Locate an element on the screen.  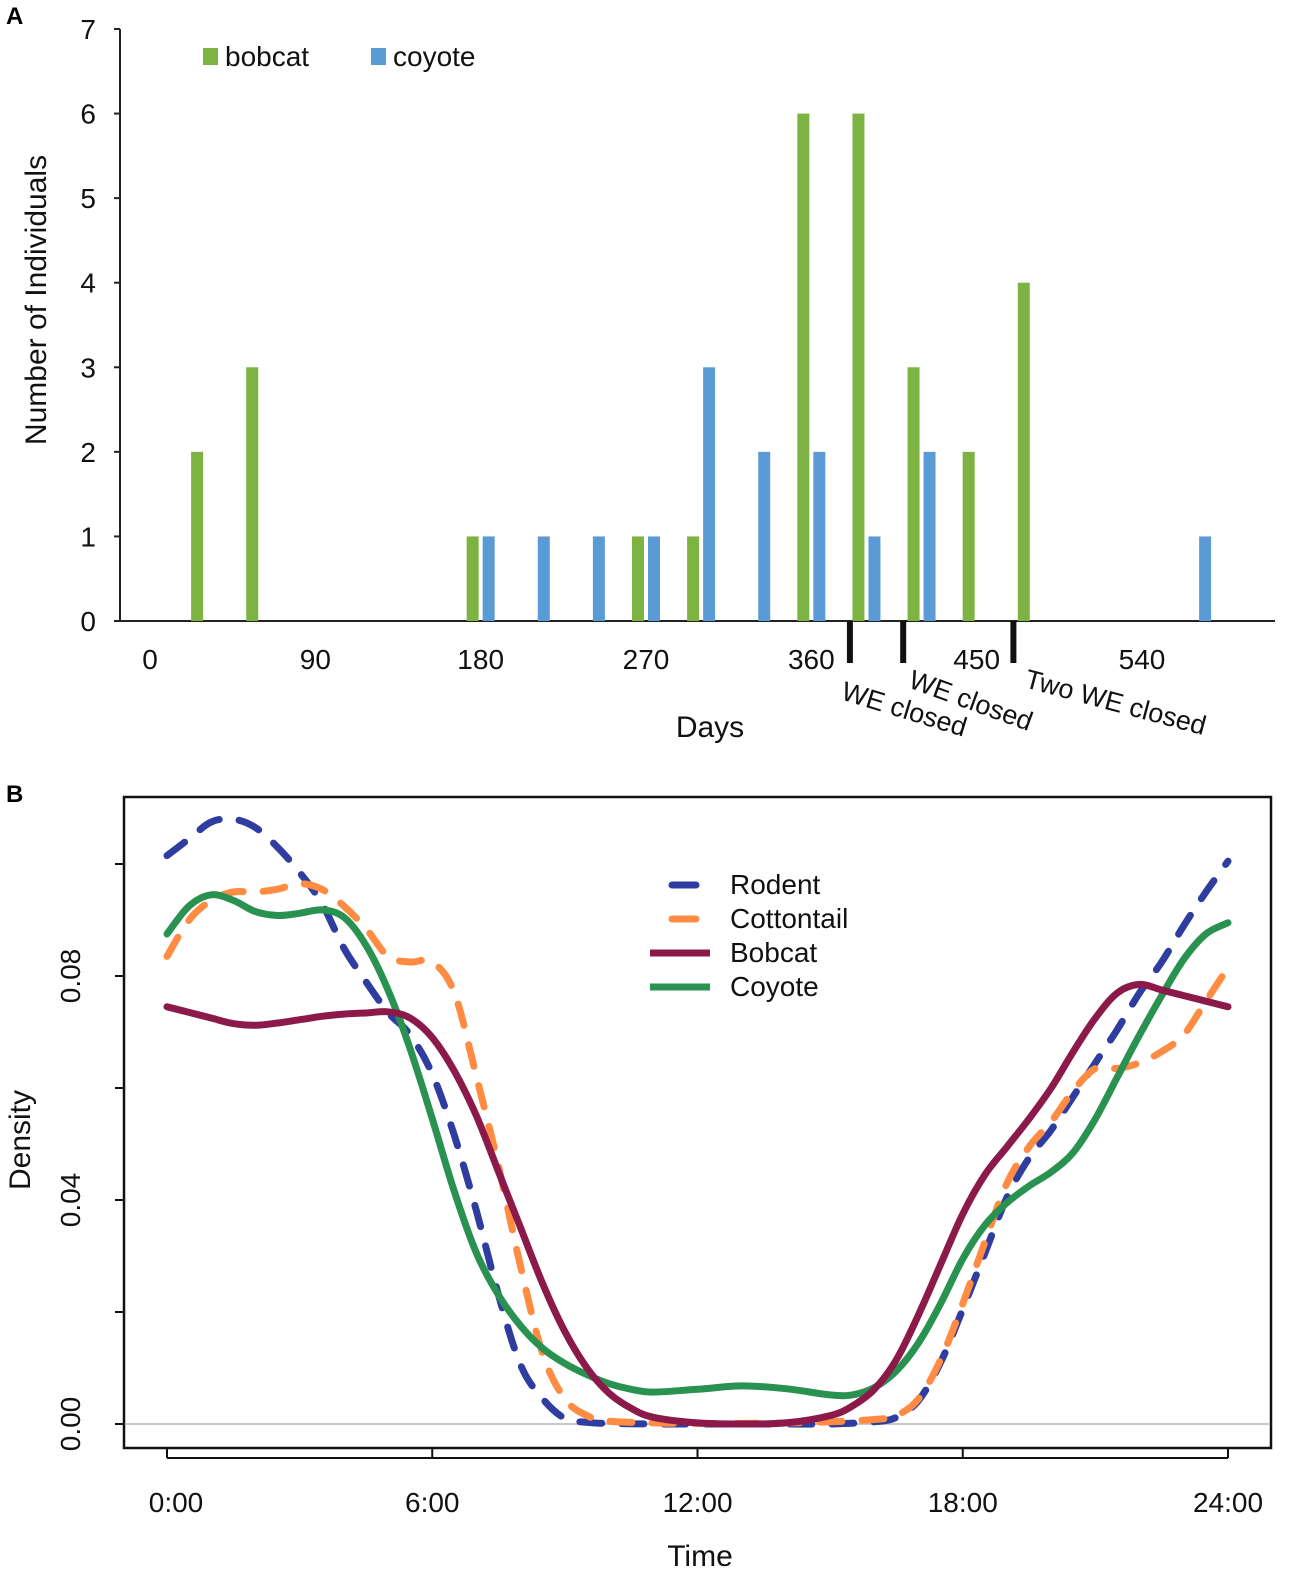
x-tick-label: 6:00 is located at coordinates (432, 1502).